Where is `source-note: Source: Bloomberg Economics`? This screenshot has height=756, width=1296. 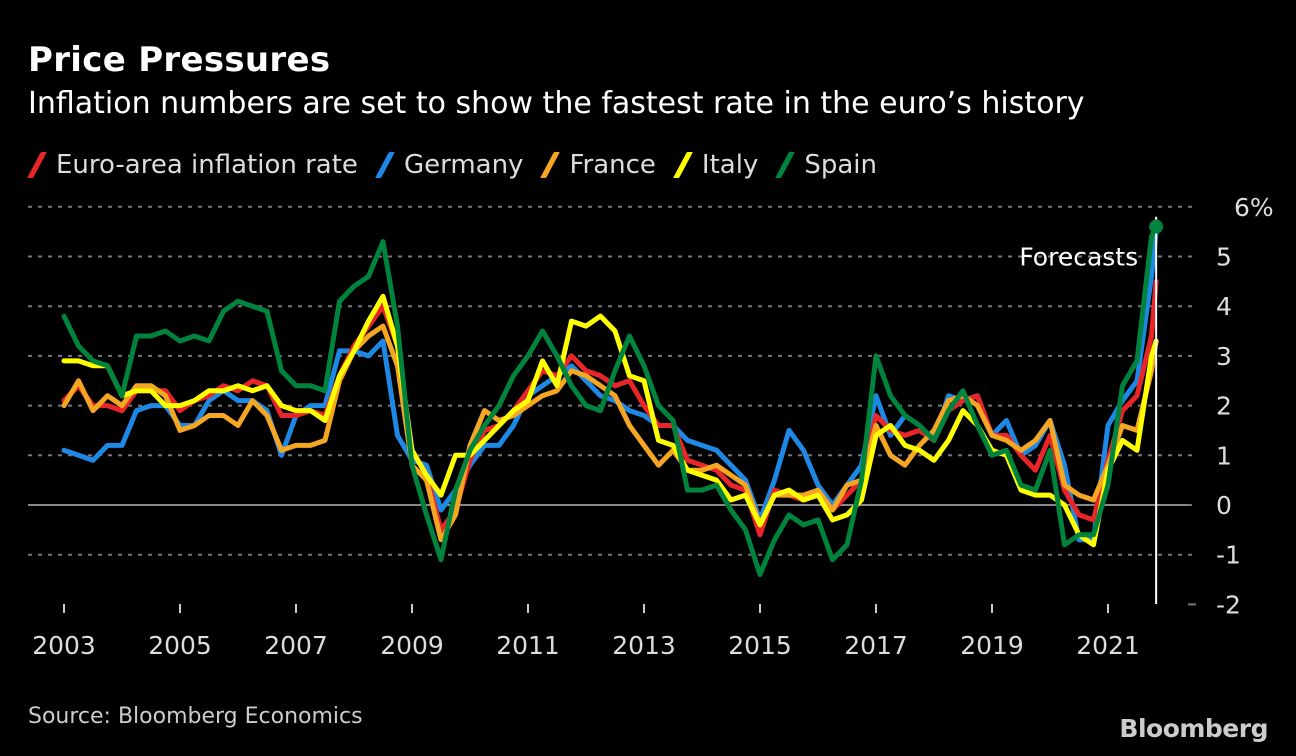
source-note: Source: Bloomberg Economics is located at coordinates (195, 716).